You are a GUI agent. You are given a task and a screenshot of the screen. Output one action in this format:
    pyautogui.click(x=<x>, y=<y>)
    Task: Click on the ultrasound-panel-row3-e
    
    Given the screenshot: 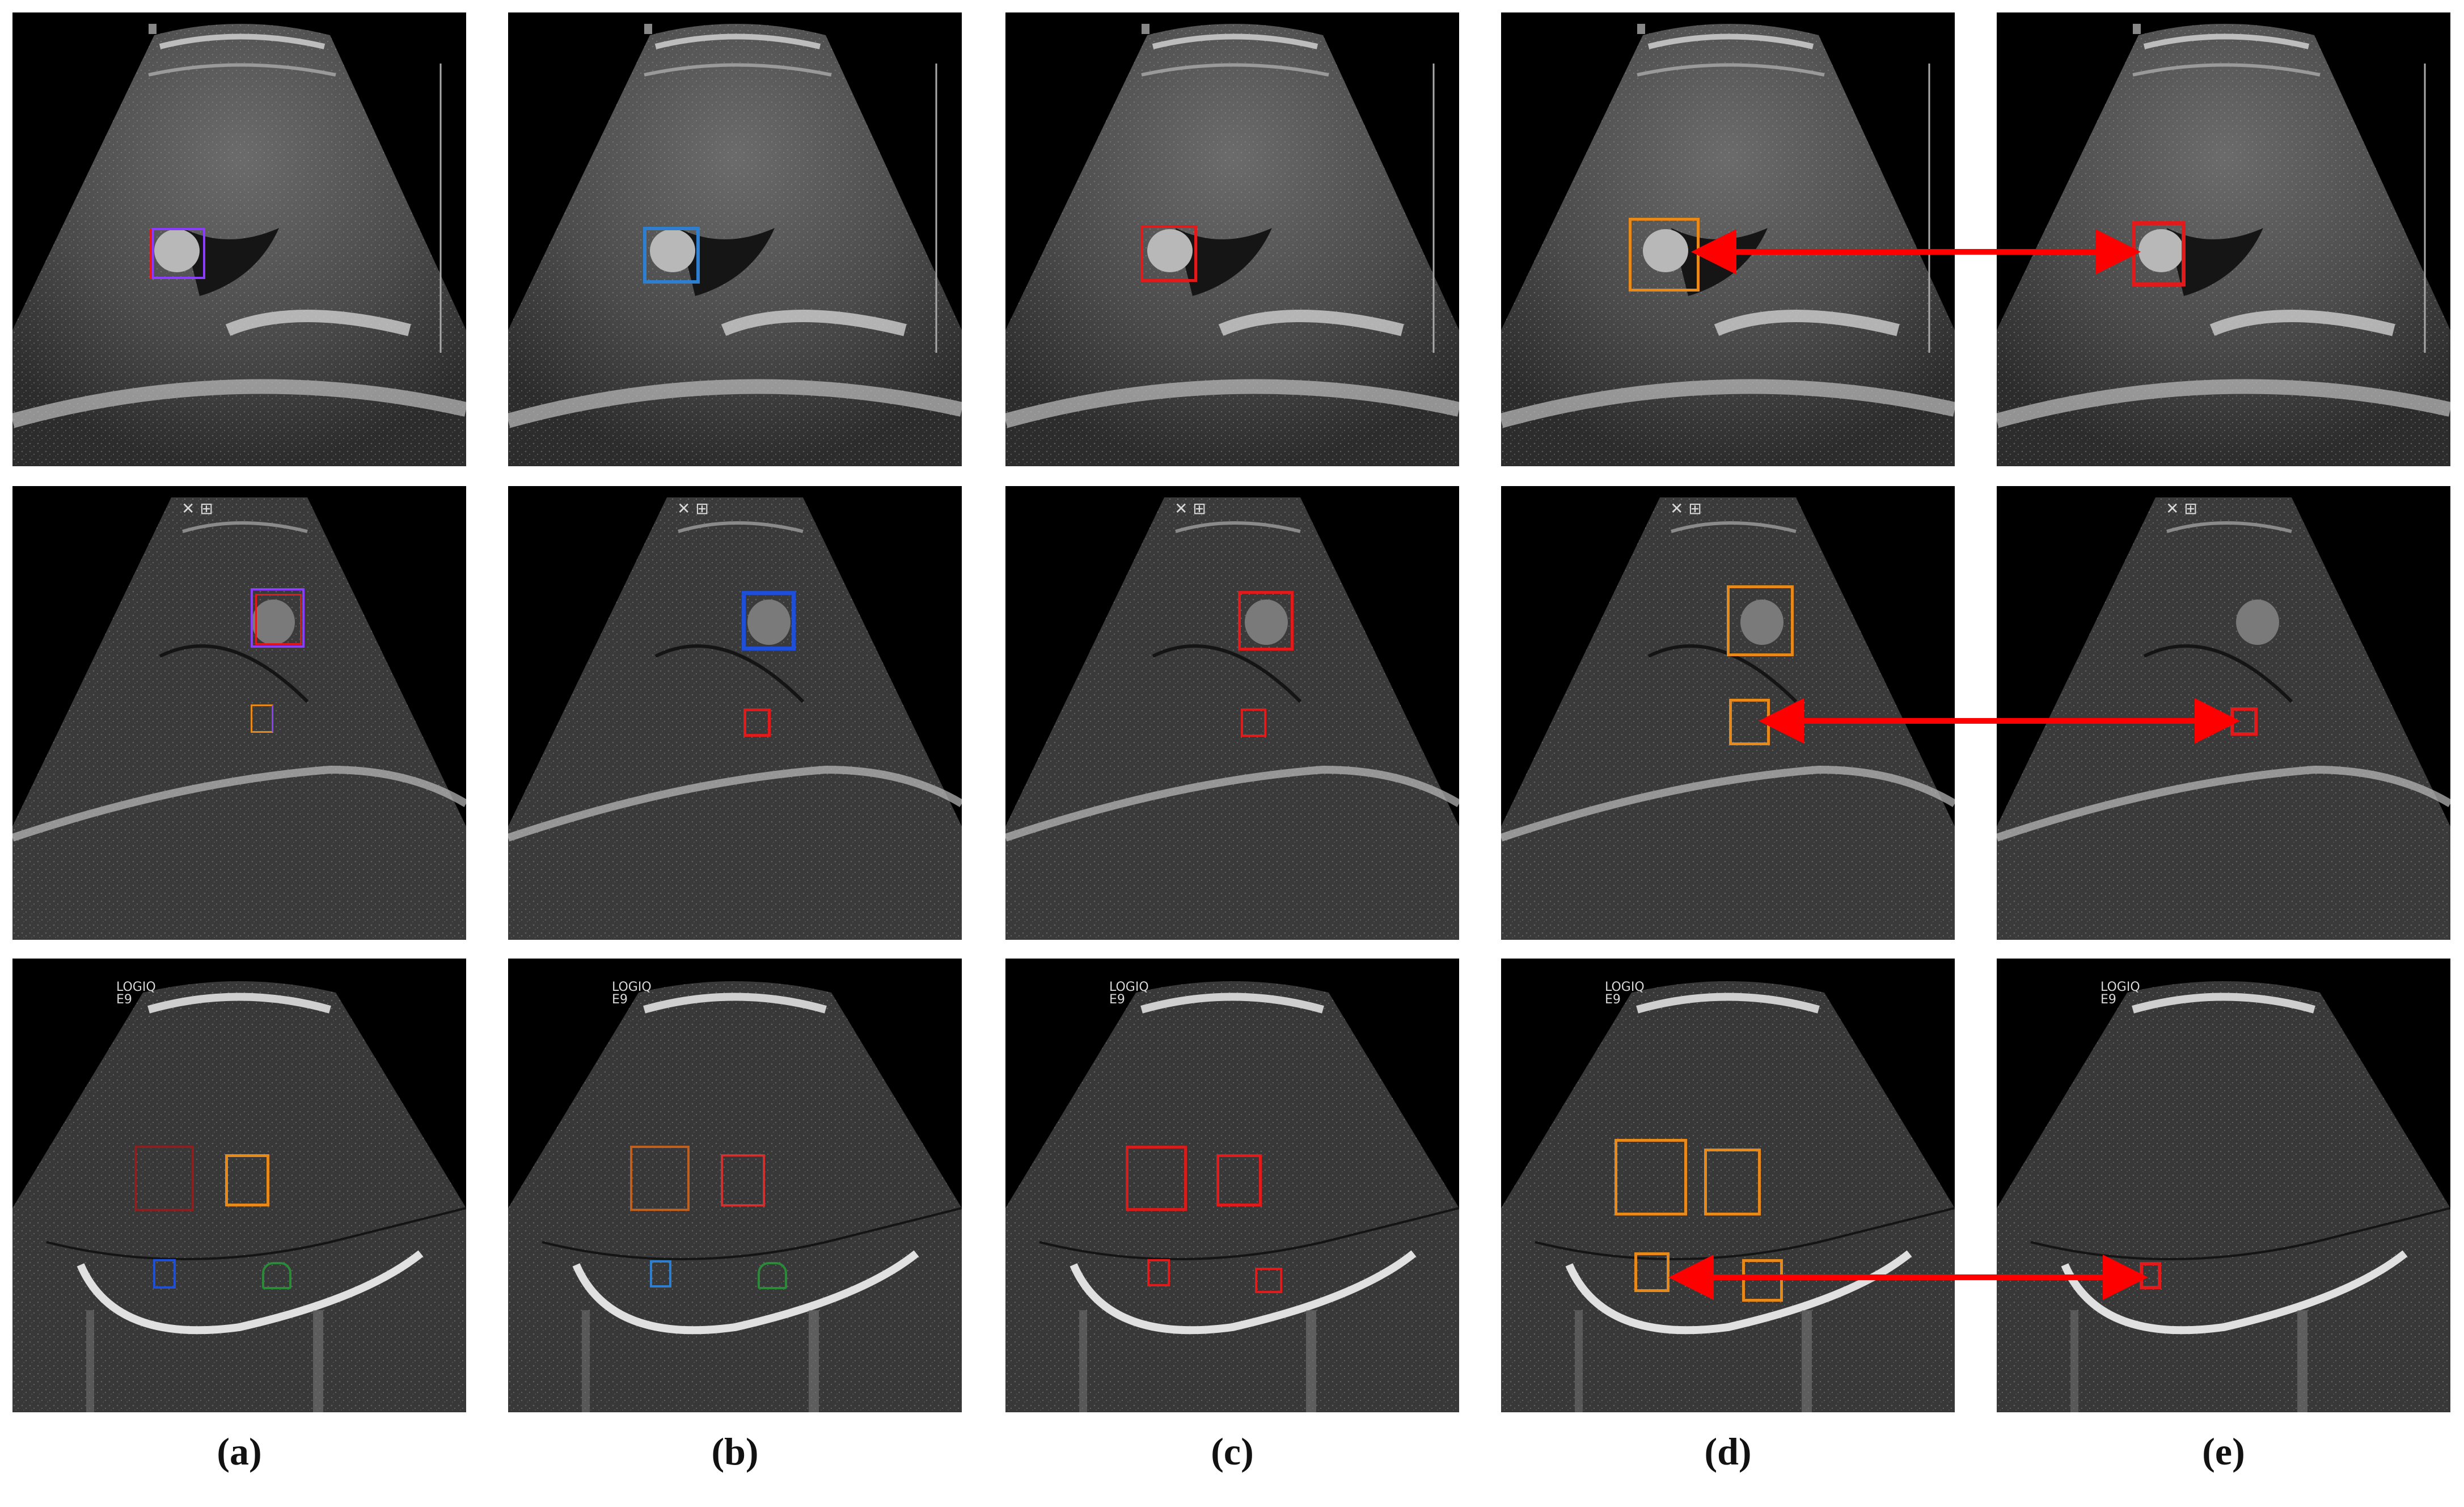 What is the action you would take?
    pyautogui.click(x=2224, y=1185)
    